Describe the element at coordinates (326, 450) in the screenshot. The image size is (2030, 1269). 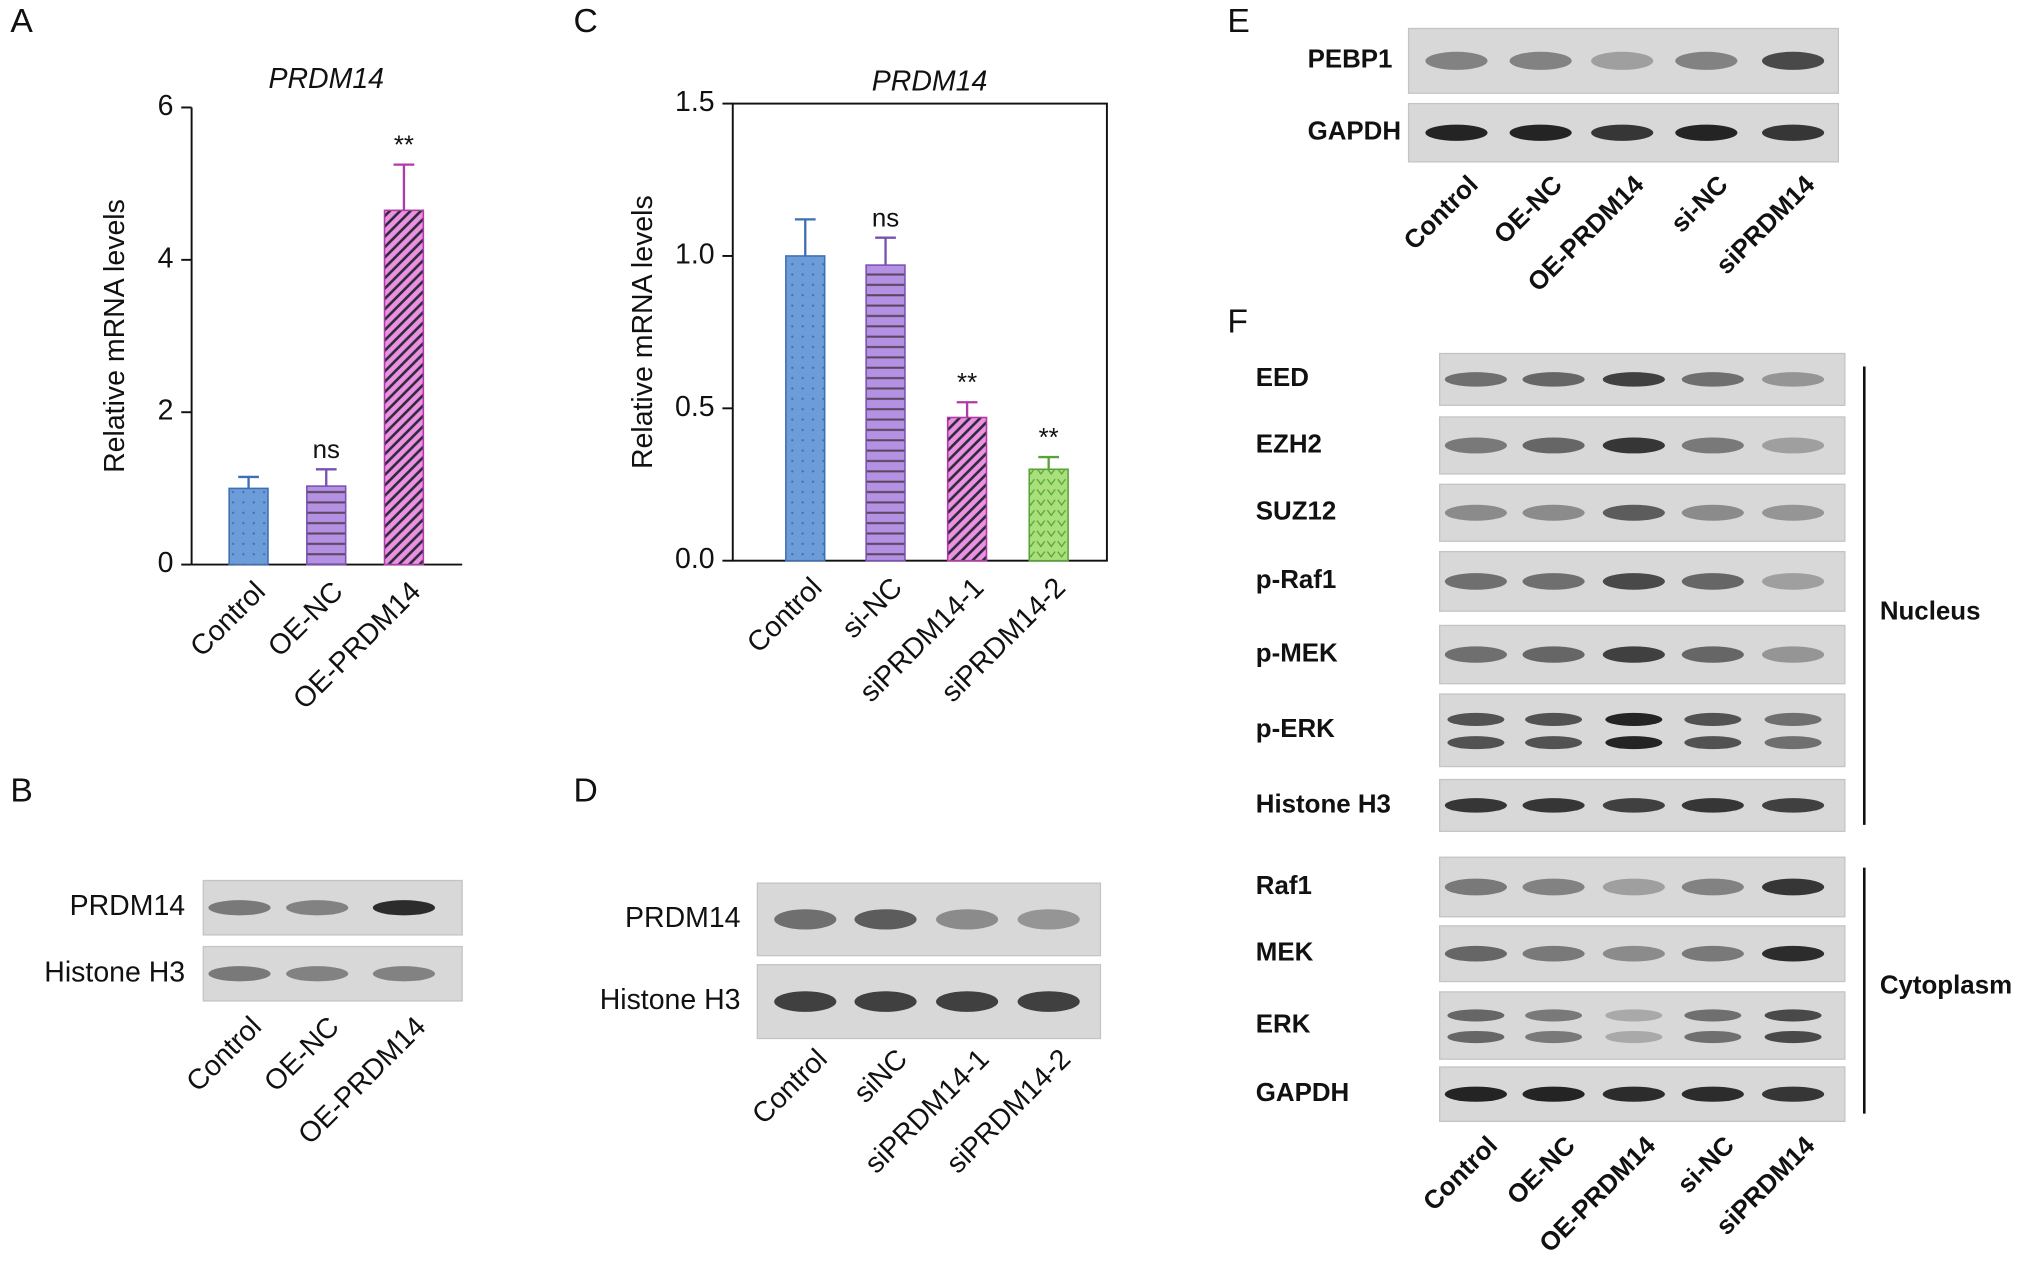
I see `significance-label: ns` at that location.